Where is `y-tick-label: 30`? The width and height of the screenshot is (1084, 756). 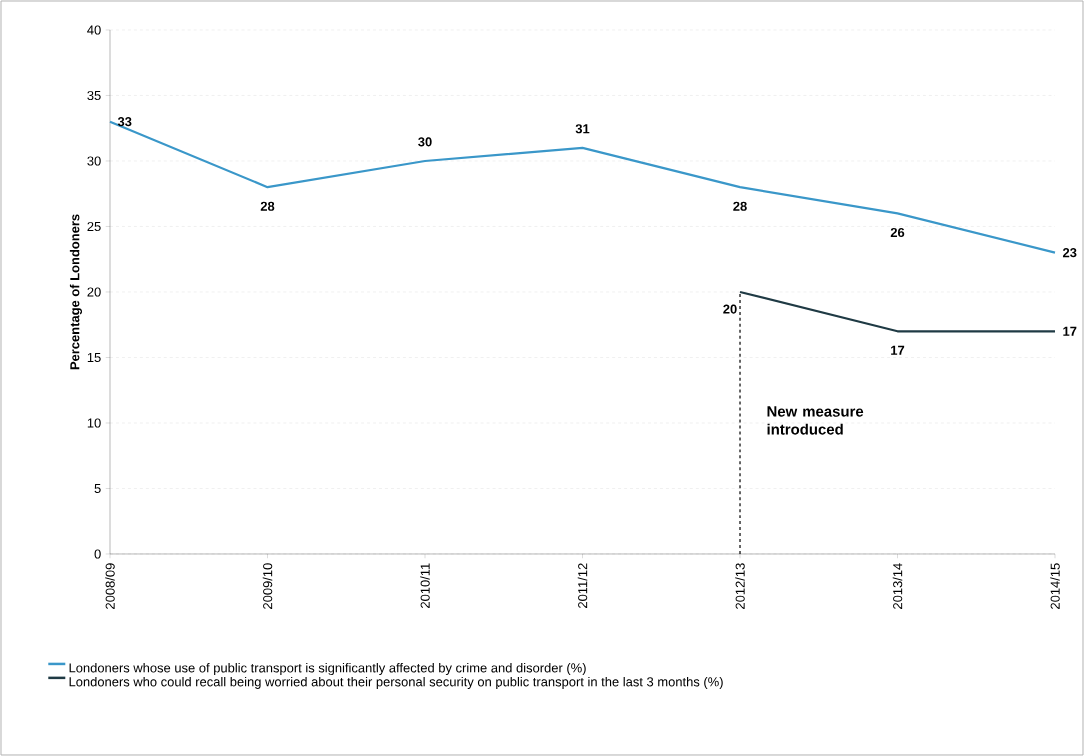
y-tick-label: 30 is located at coordinates (94, 161).